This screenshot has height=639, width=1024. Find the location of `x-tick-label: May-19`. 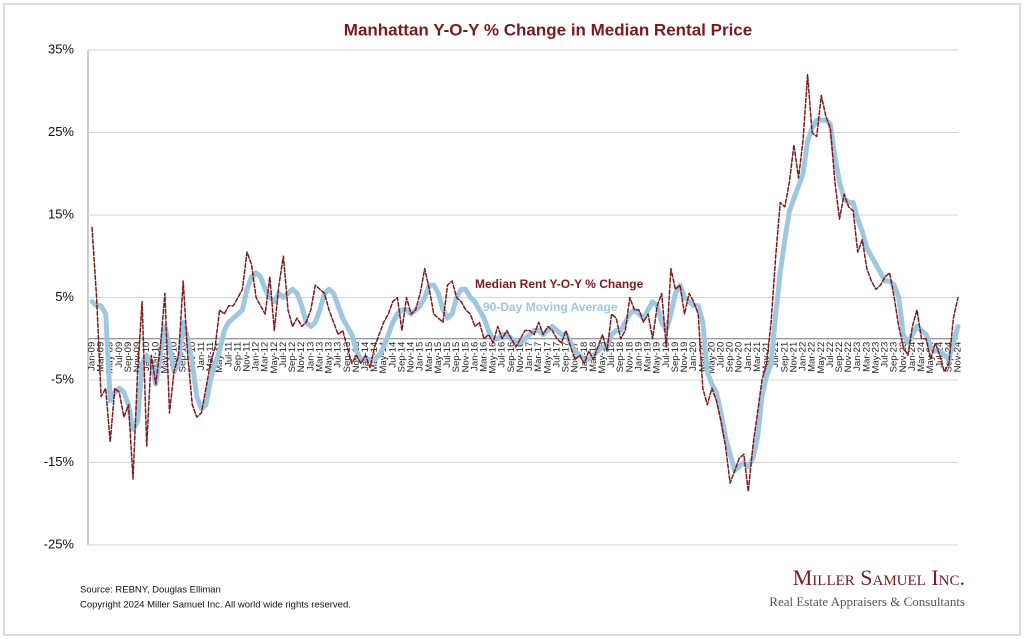

x-tick-label: May-19 is located at coordinates (657, 358).